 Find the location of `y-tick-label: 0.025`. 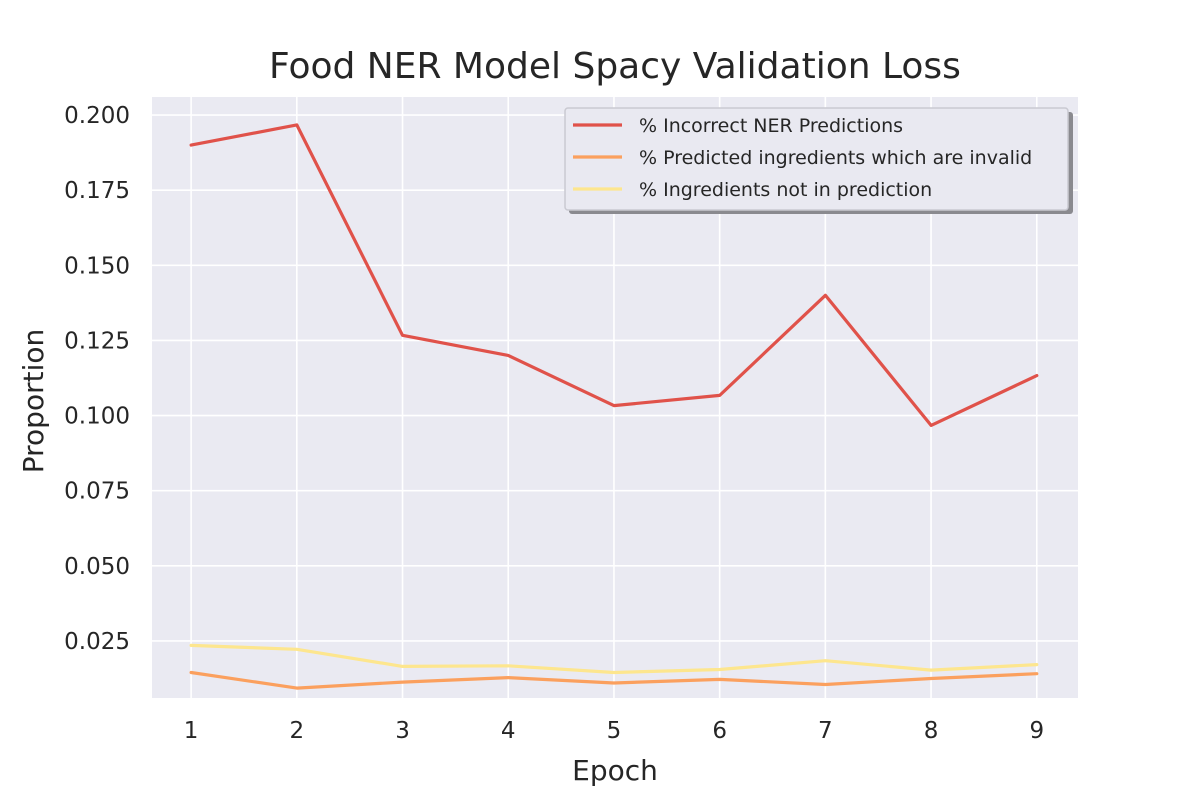

y-tick-label: 0.025 is located at coordinates (97, 642).